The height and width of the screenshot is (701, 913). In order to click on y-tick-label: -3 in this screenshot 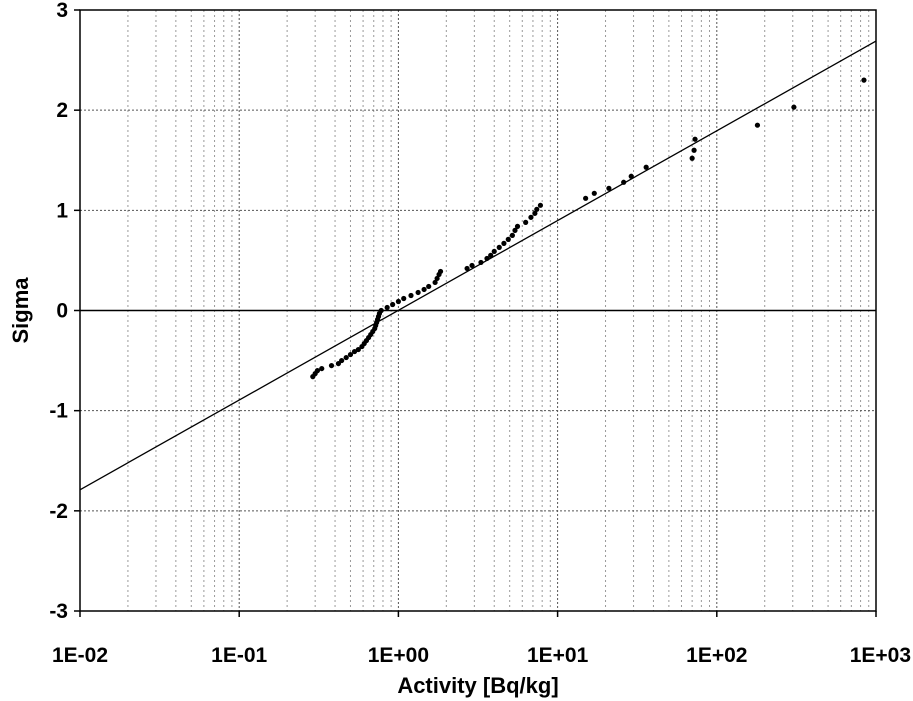, I will do `click(58, 611)`.